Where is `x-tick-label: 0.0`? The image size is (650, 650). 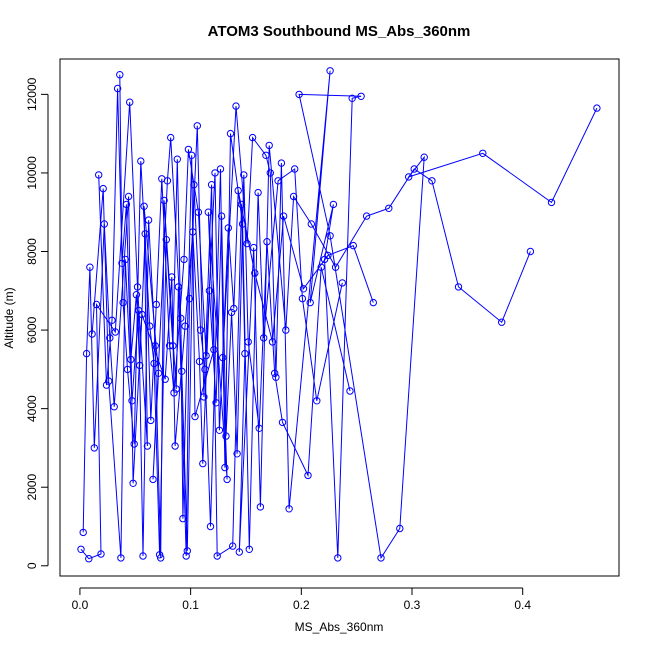
x-tick-label: 0.0 is located at coordinates (80, 605).